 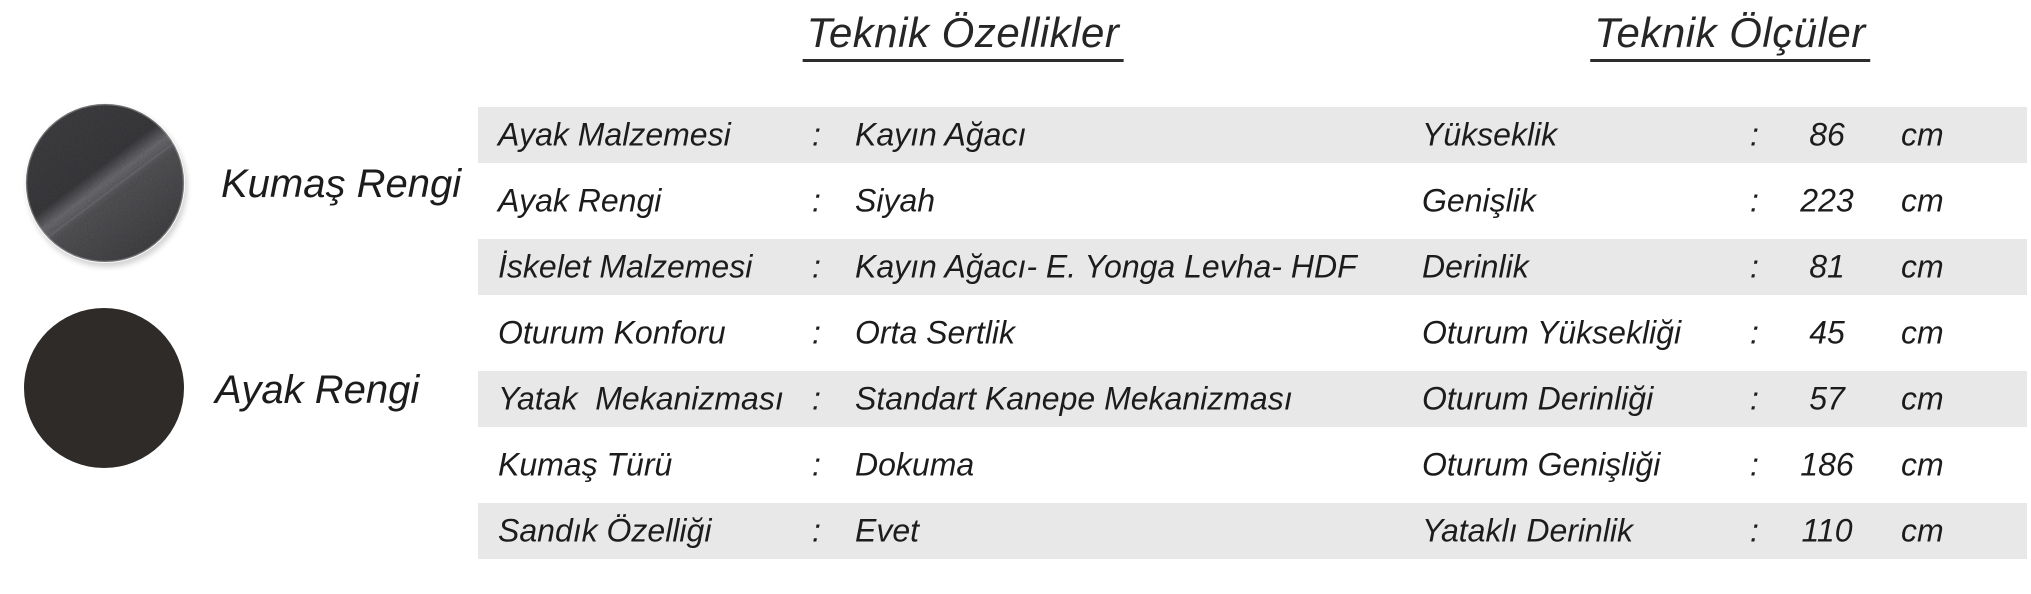 What do you see at coordinates (941, 134) in the screenshot?
I see `feature-value: Kayın Ağacı` at bounding box center [941, 134].